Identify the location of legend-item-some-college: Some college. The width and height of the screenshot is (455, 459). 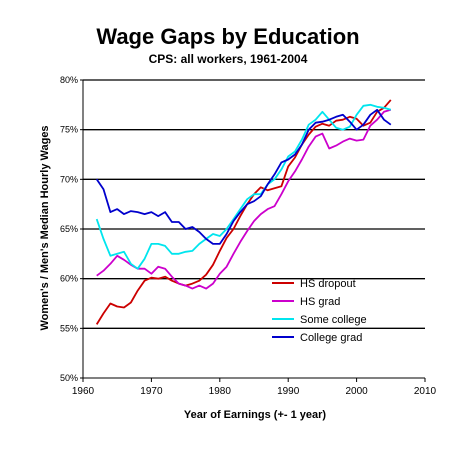
(319, 320).